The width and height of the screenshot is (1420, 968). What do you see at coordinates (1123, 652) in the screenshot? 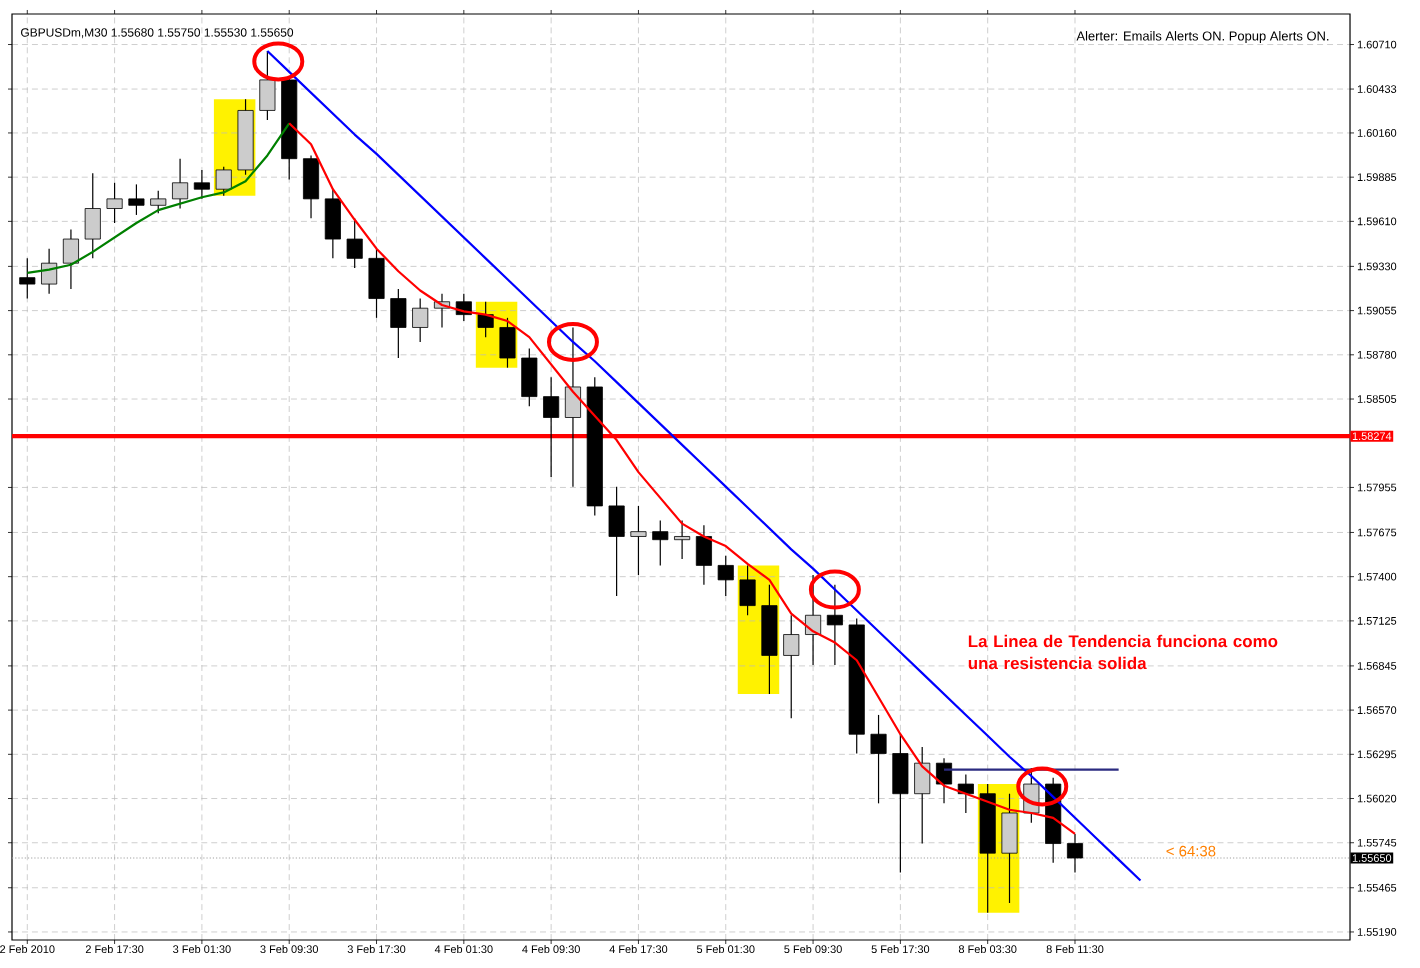
I see `annotation: La Linea de Tendencia funciona como una resistencia solida` at bounding box center [1123, 652].